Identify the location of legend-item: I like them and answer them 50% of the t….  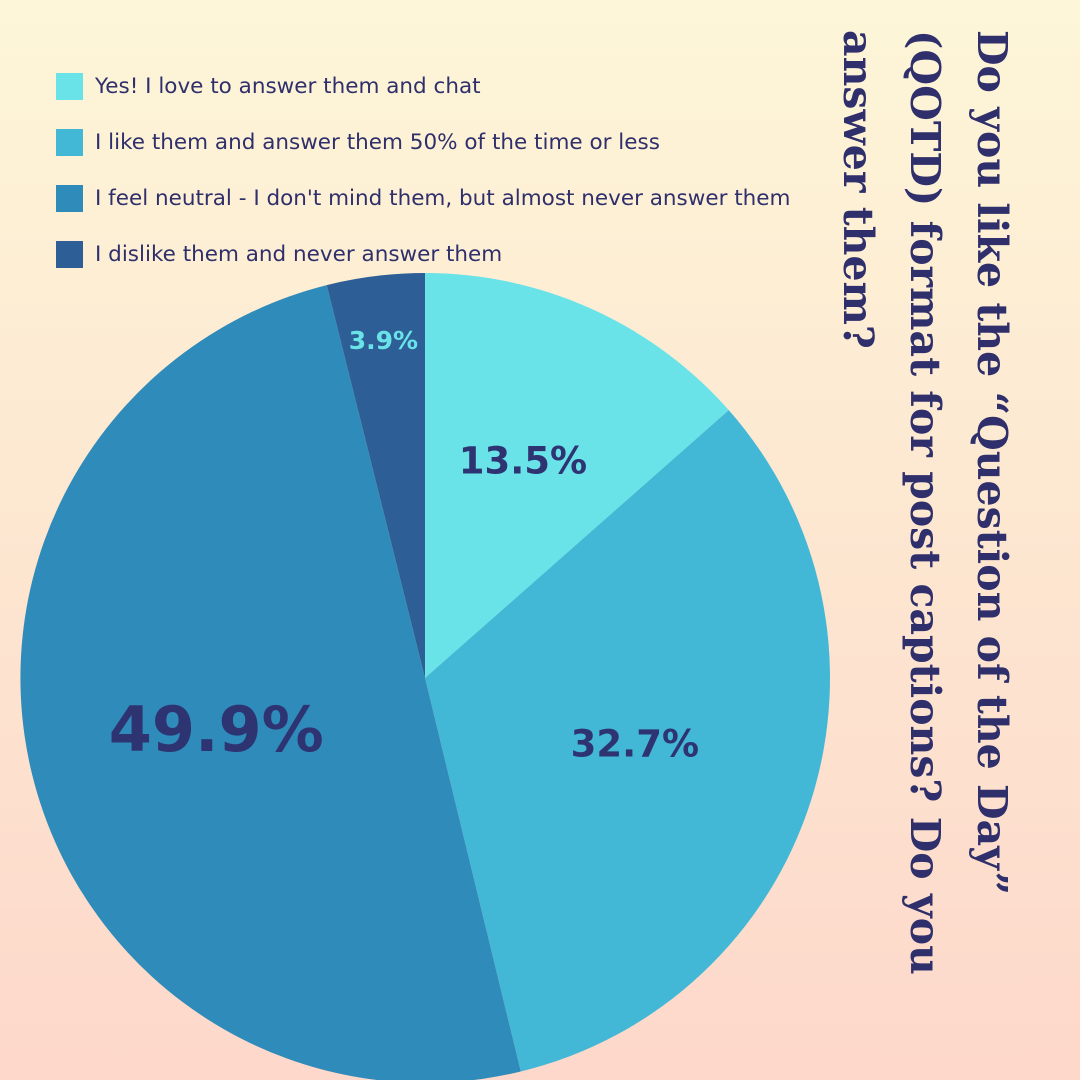
(456, 142).